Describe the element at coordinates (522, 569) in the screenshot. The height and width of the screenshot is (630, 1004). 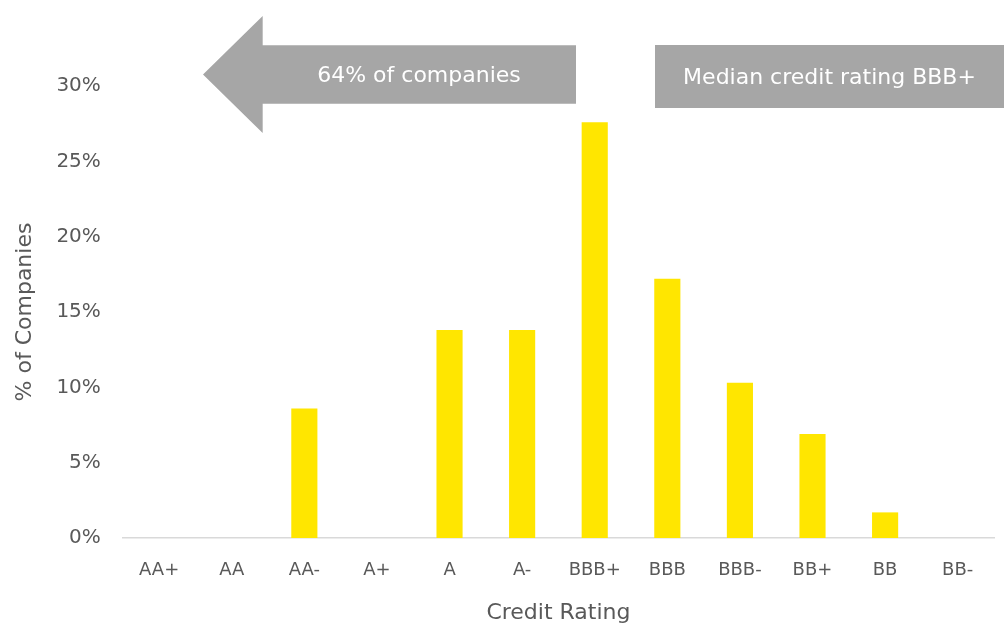
I see `x-tick-label: A-` at that location.